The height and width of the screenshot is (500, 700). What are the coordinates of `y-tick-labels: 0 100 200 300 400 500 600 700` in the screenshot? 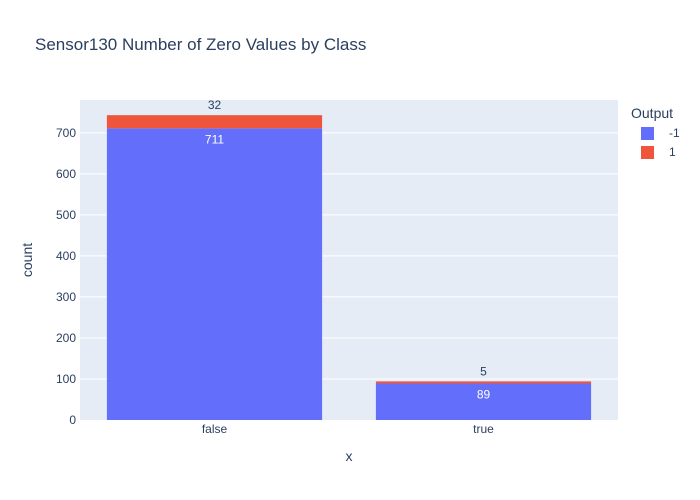 It's located at (66, 276).